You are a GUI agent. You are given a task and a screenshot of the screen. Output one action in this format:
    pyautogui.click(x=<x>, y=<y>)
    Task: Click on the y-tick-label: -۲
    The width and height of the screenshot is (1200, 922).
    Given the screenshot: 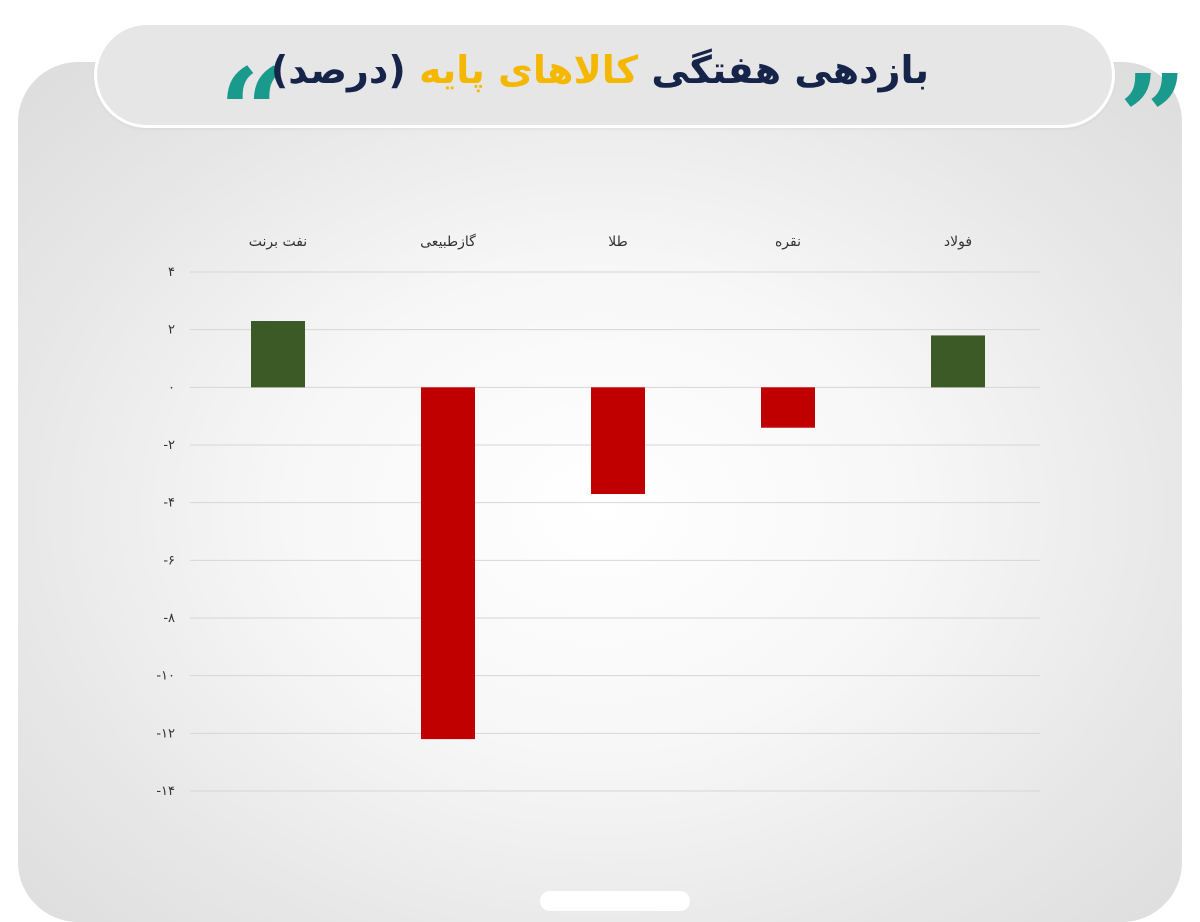 What is the action you would take?
    pyautogui.click(x=169, y=445)
    